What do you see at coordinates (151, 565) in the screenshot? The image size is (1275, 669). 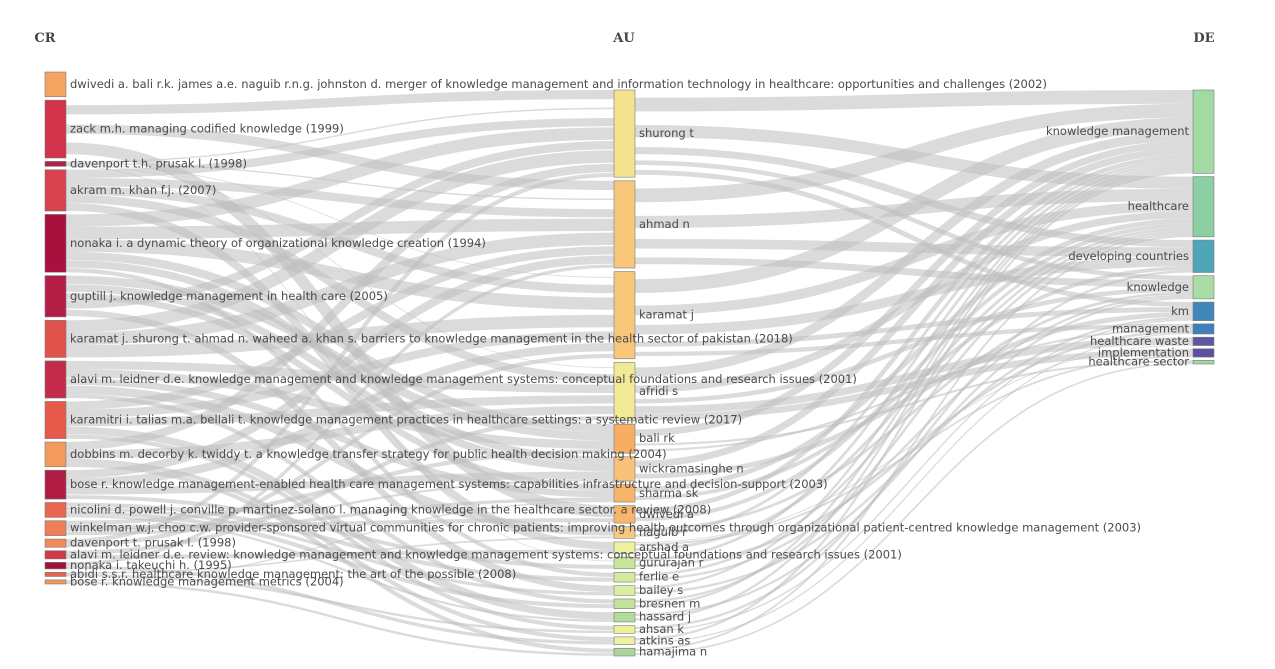 I see `sankey-node-label: nonaka i. takeuchi h. (1995)` at bounding box center [151, 565].